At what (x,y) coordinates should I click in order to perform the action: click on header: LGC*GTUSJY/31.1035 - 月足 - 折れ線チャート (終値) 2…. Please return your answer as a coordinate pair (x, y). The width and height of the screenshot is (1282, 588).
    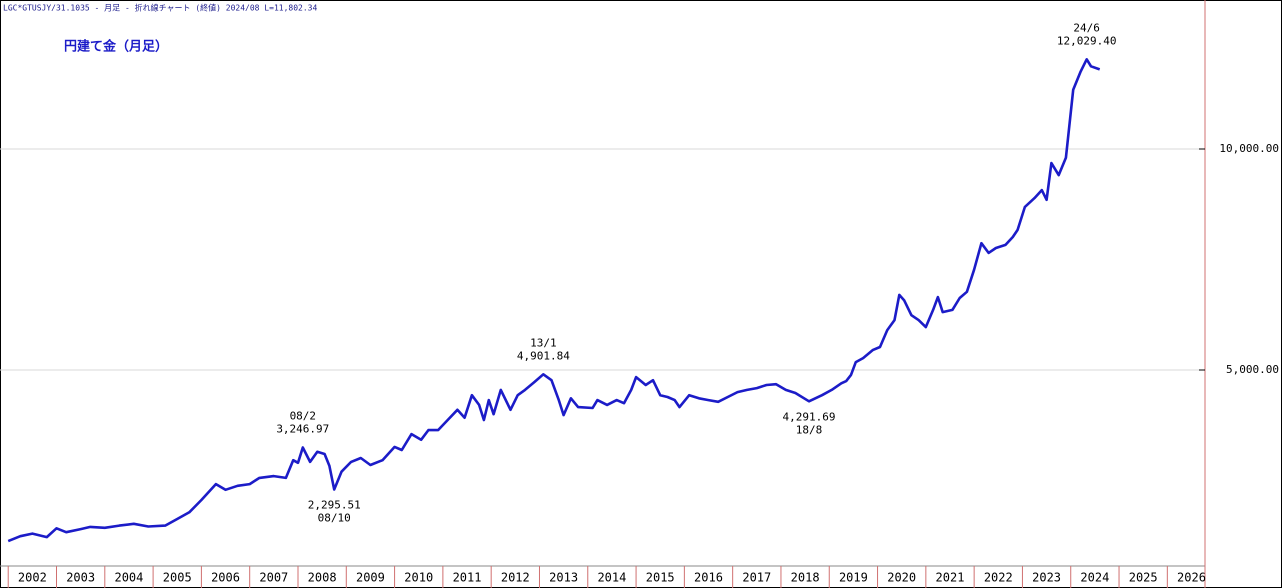
    Looking at the image, I should click on (160, 8).